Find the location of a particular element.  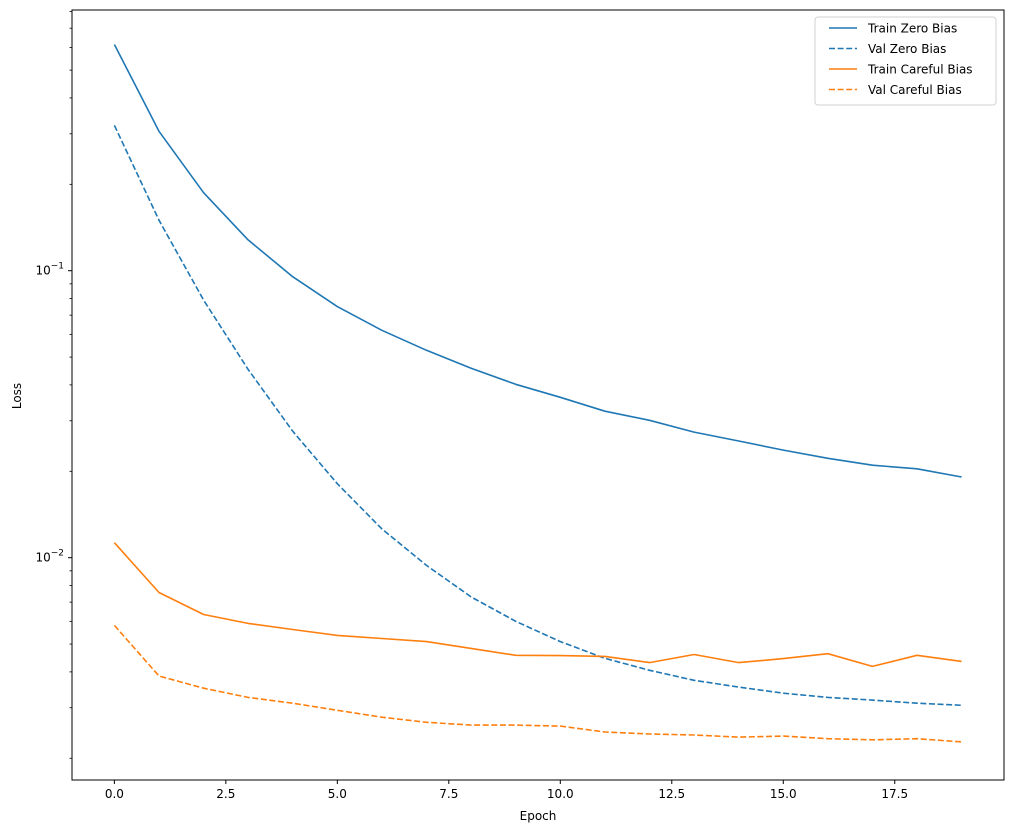

legend-box is located at coordinates (905, 61).